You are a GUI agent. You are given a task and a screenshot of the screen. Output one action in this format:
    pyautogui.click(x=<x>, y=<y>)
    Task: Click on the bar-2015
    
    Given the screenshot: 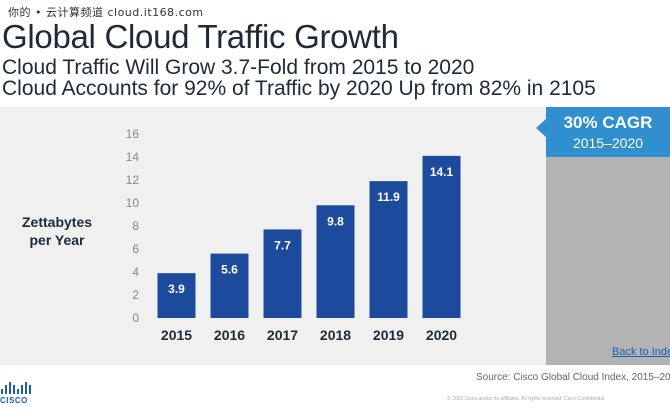 What is the action you would take?
    pyautogui.click(x=176, y=295)
    